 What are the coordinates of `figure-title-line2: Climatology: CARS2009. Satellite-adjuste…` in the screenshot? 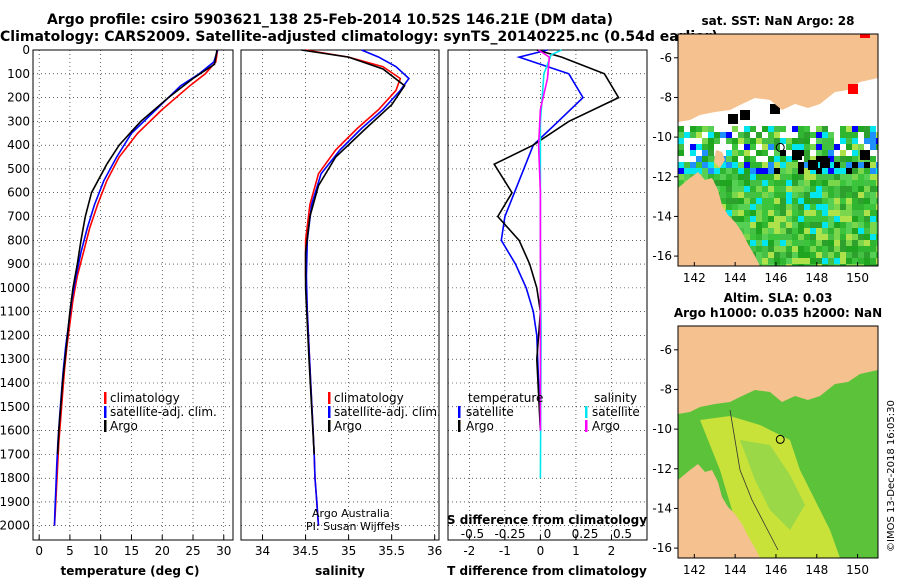 It's located at (359, 37).